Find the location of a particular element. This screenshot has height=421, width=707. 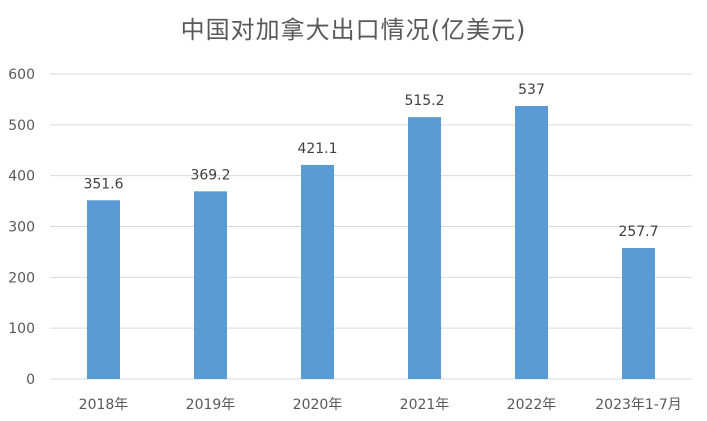

y-tick-label: 0 is located at coordinates (30, 380).